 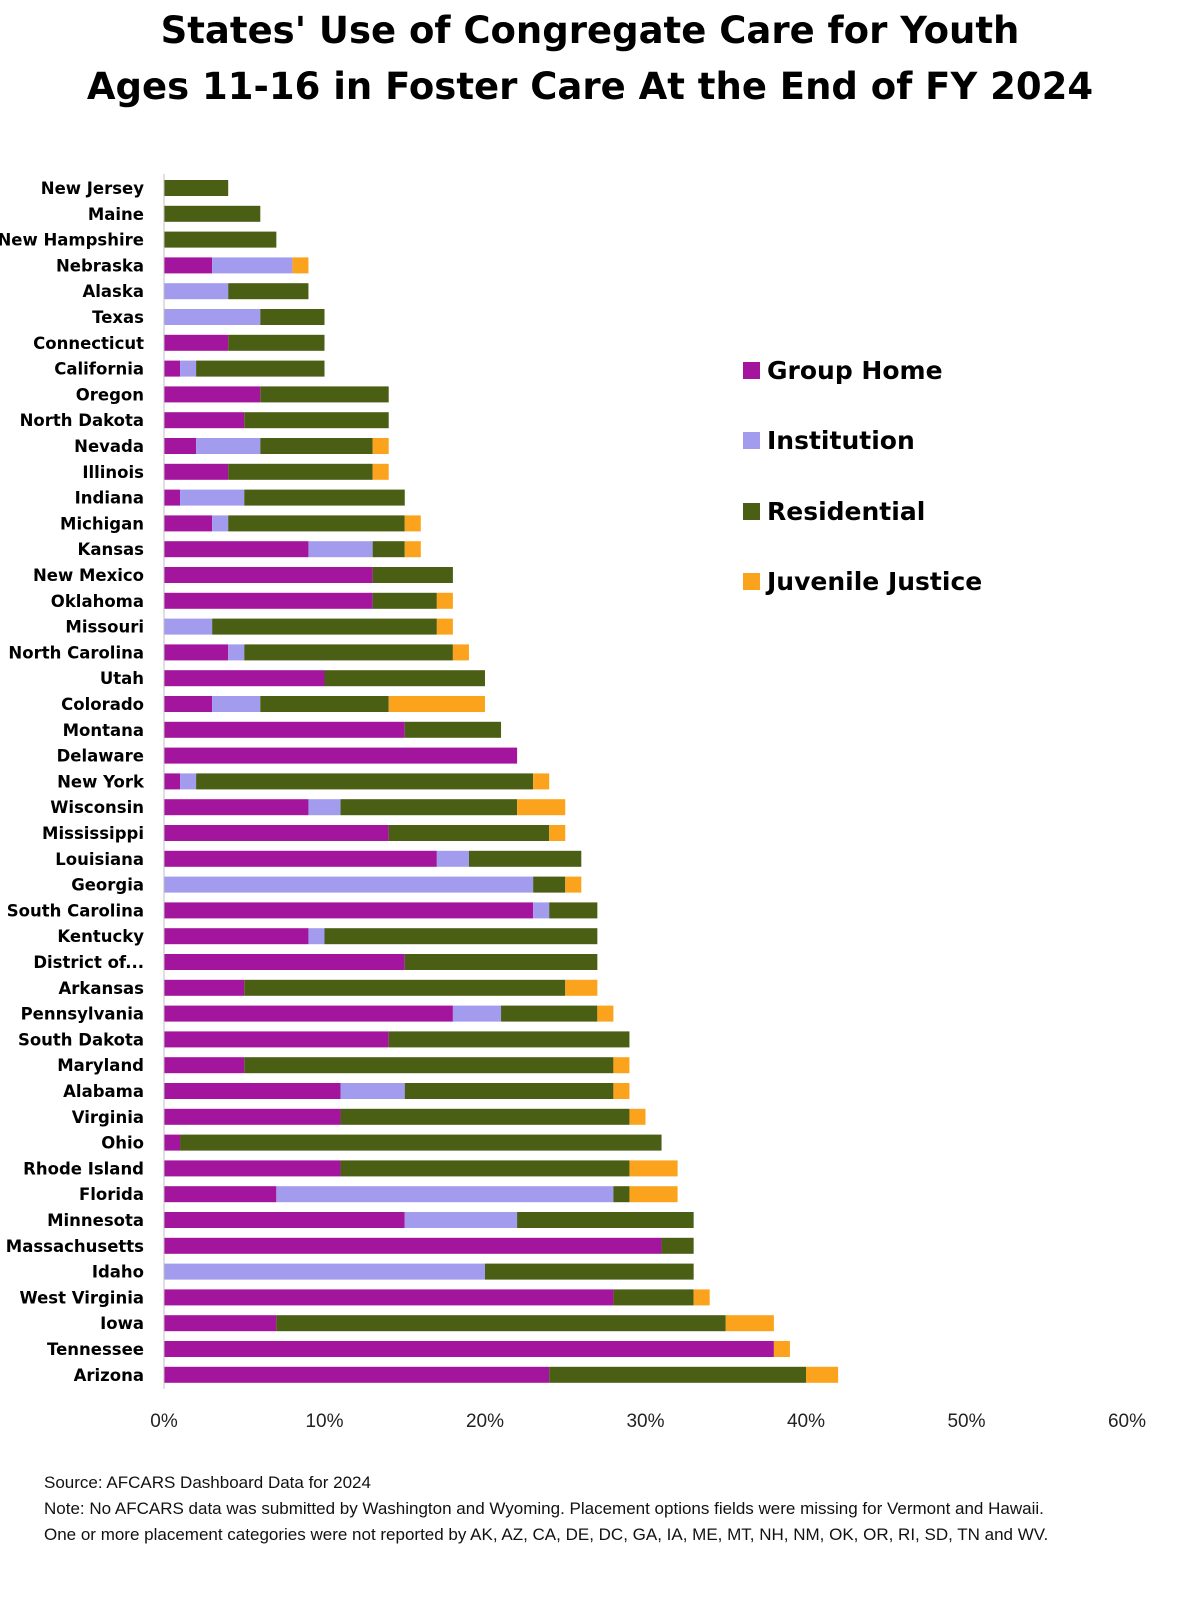 What do you see at coordinates (92, 188) in the screenshot?
I see `category-label-new-jersey: New Jersey` at bounding box center [92, 188].